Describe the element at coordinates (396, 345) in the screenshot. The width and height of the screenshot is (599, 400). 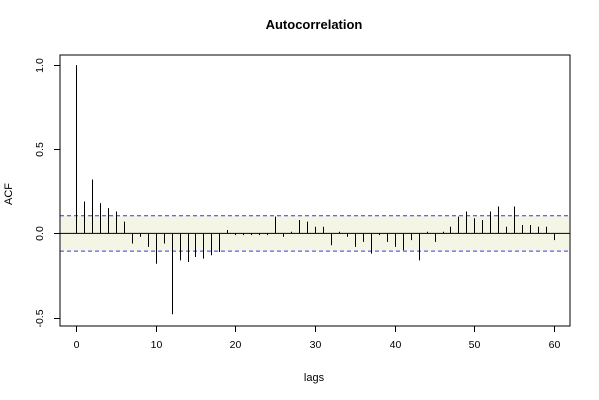
I see `x-tick-label-40: 40` at that location.